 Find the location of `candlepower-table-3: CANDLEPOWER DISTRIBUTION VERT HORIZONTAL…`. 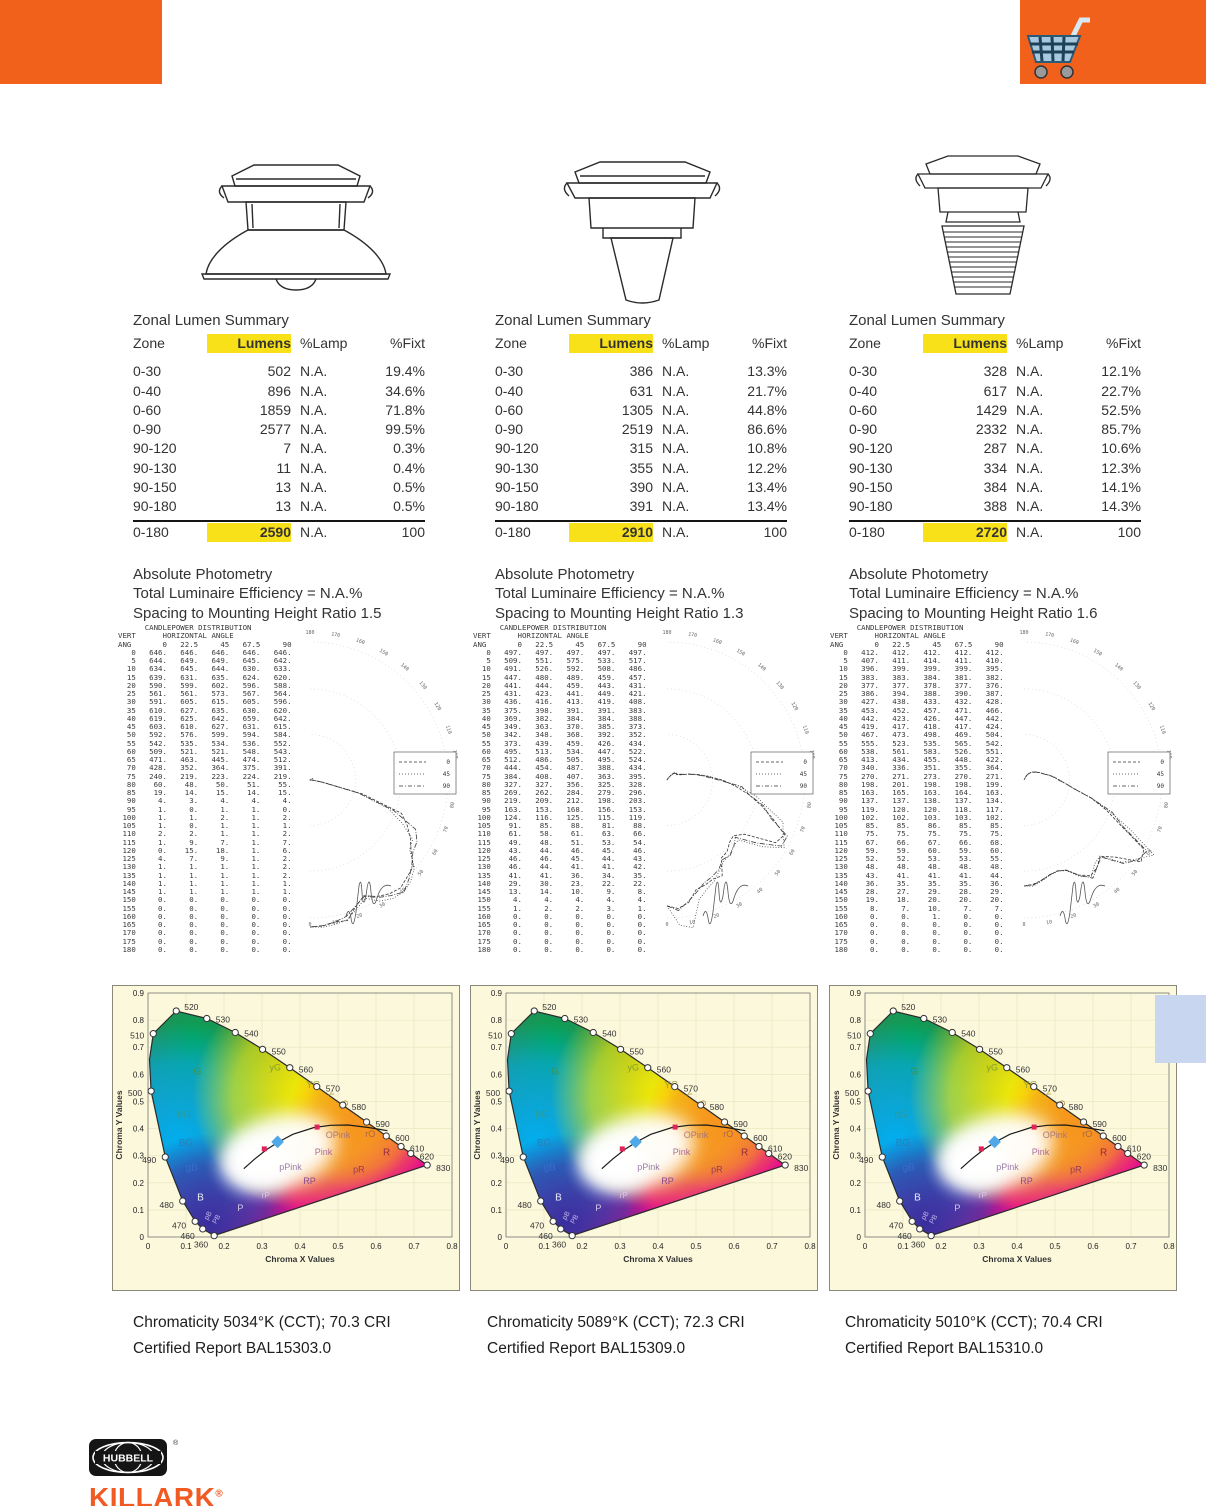

candlepower-table-3: CANDLEPOWER DISTRIBUTION VERT HORIZONTAL… is located at coordinates (917, 788).